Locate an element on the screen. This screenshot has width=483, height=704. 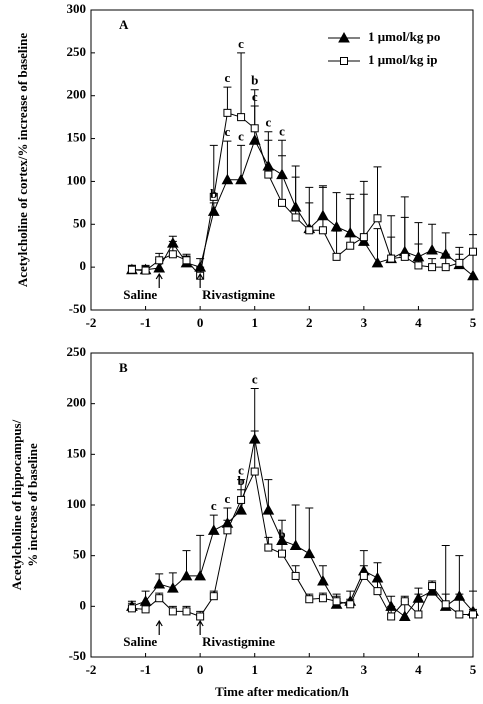
x-tick-label: 3 is located at coordinates (364, 322).